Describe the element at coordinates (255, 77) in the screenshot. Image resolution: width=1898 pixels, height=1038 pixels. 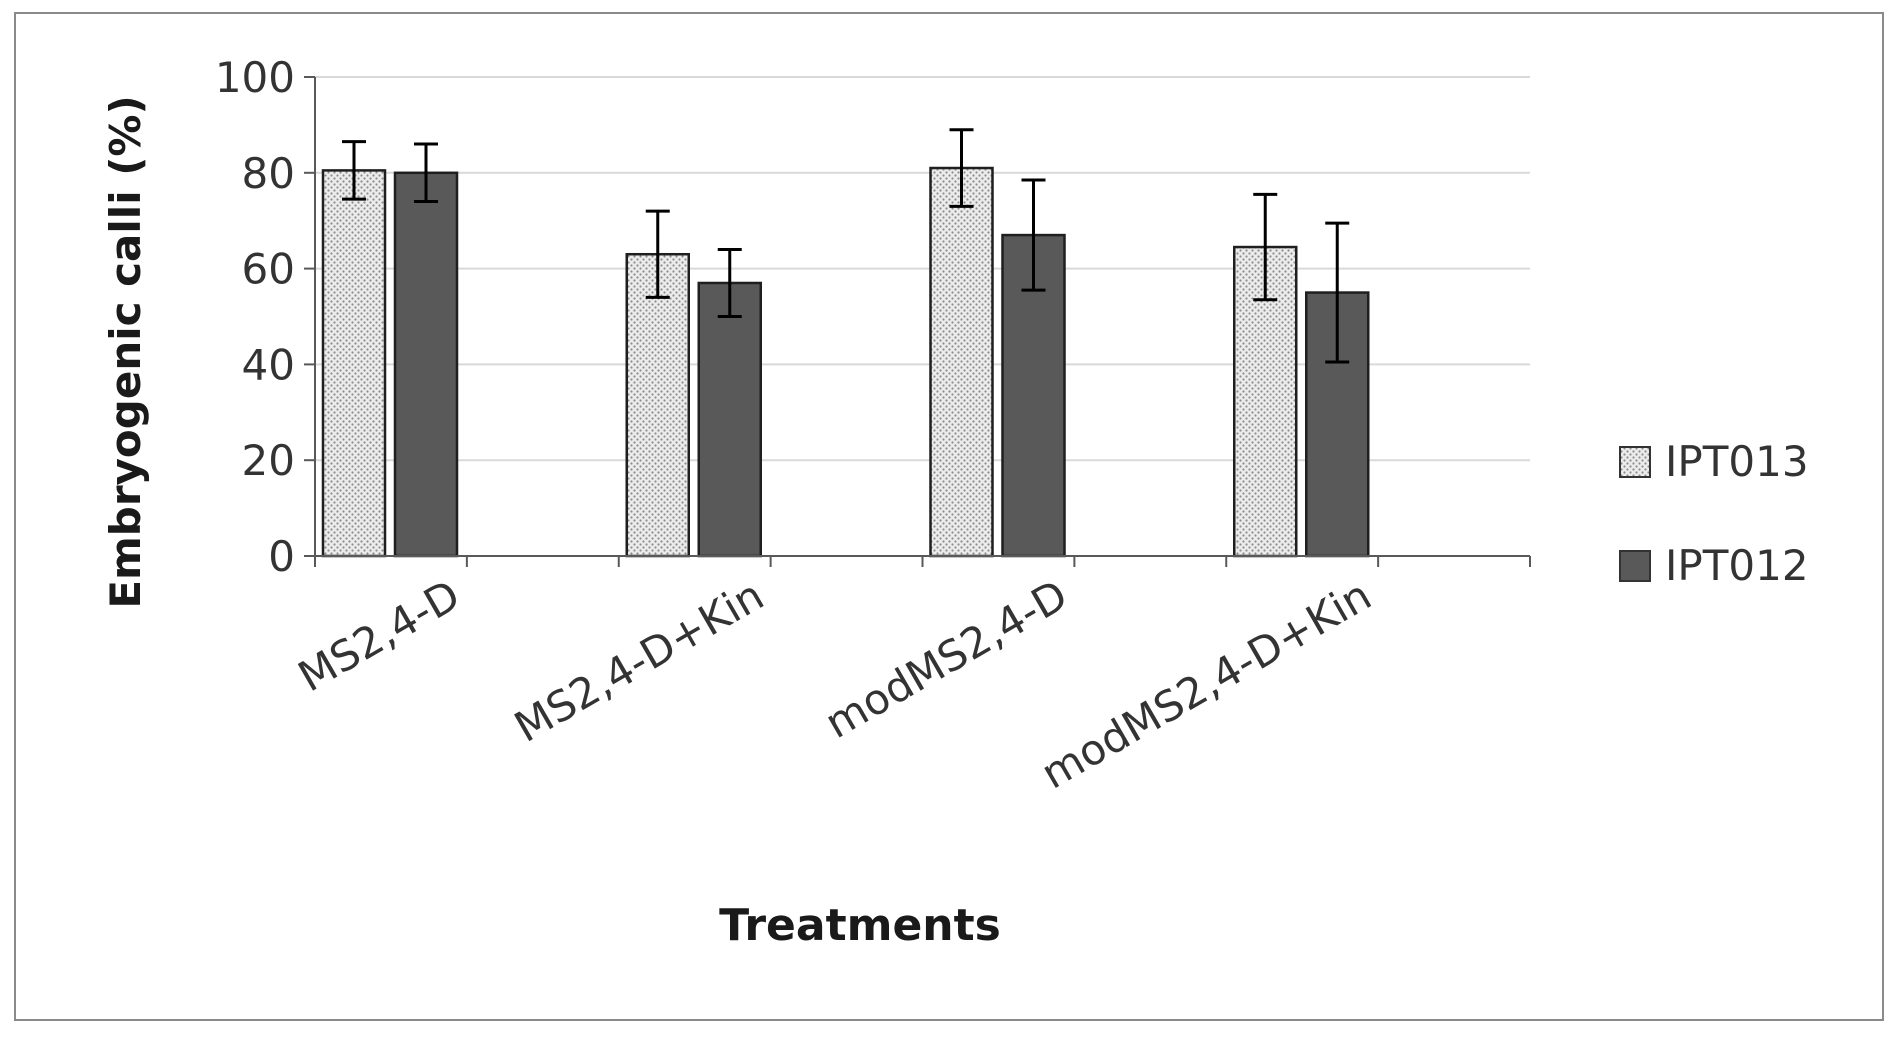
I see `y-tick-label-100: 100` at that location.